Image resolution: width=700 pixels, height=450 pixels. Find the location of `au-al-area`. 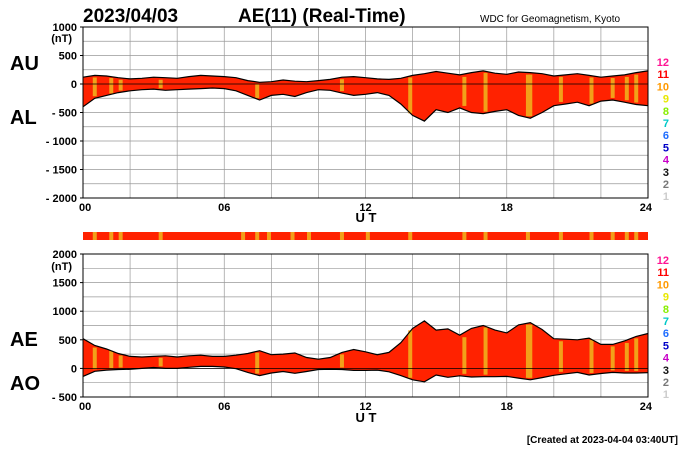

au-al-area is located at coordinates (365, 96).